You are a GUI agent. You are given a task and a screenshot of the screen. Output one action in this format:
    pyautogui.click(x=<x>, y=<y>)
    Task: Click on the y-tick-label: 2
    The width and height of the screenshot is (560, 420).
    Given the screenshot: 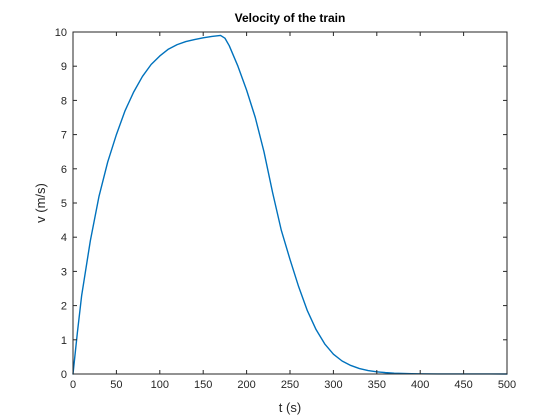 What is the action you would take?
    pyautogui.click(x=64, y=307)
    